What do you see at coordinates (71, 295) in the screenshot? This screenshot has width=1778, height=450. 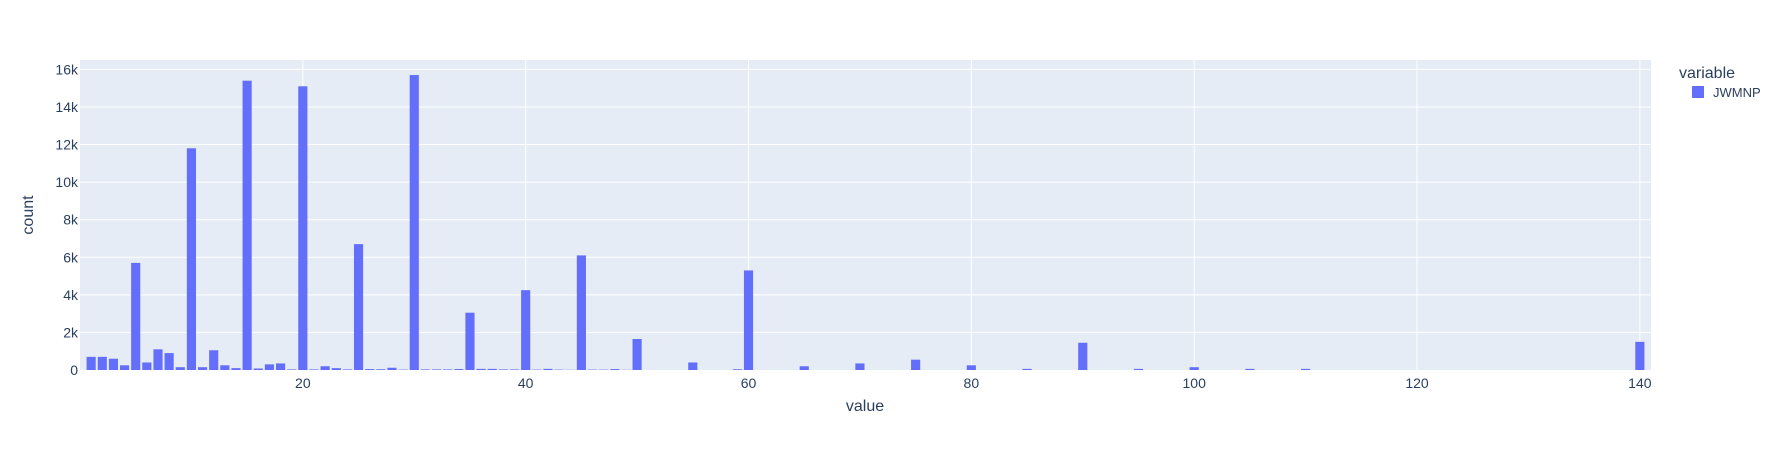 I see `y-tick-label: 4k` at bounding box center [71, 295].